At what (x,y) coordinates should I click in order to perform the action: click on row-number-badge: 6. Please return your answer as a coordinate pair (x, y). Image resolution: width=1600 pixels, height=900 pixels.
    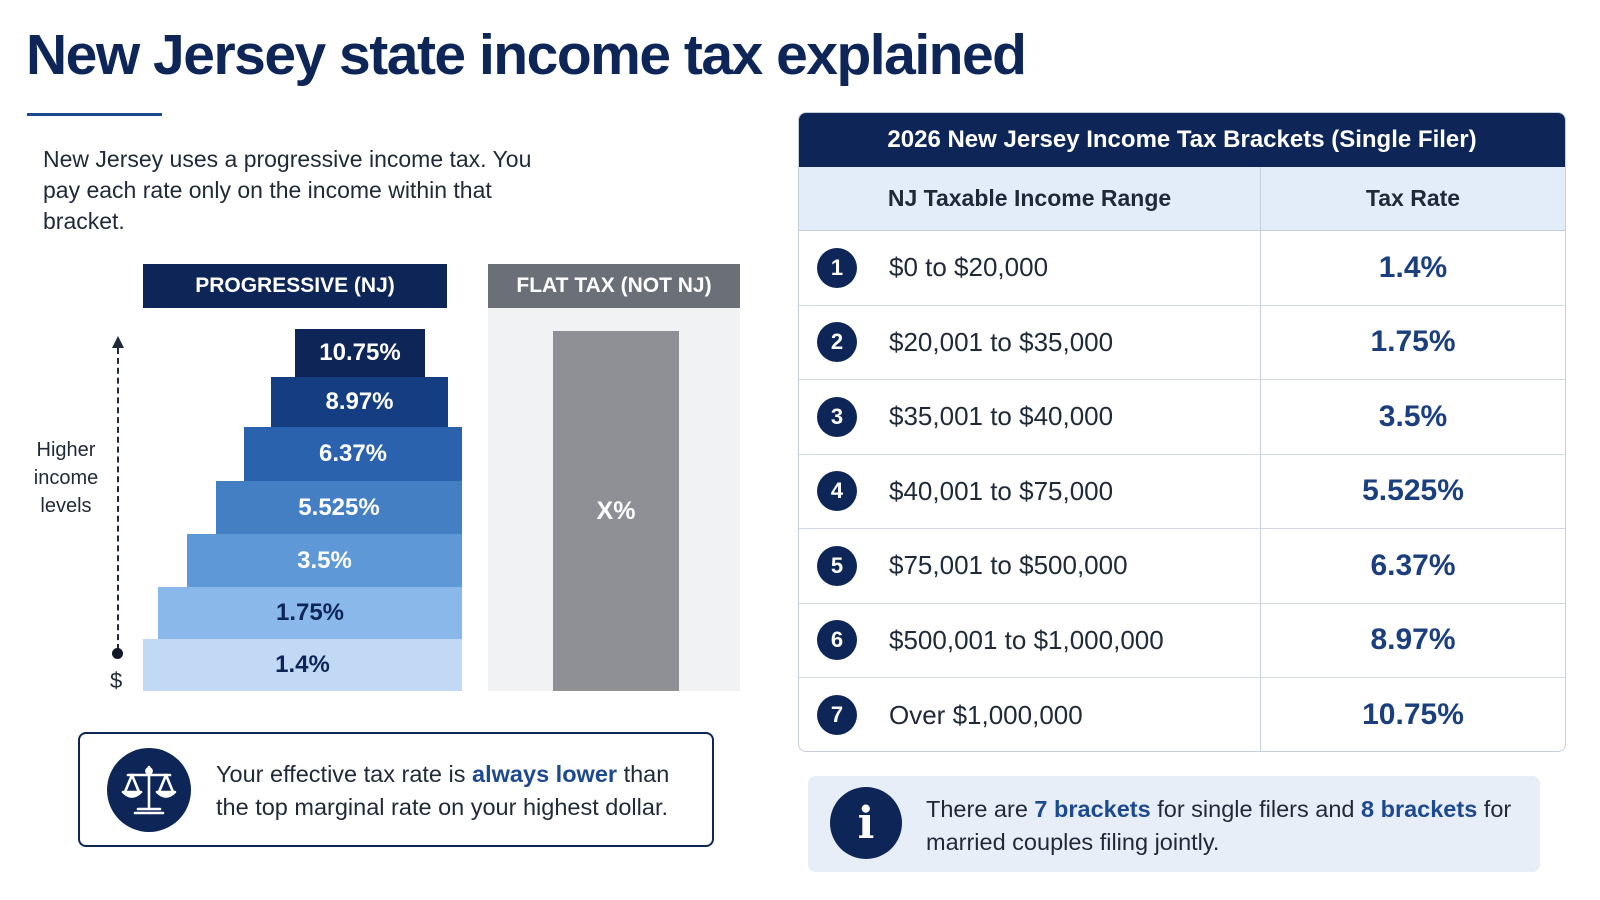
    Looking at the image, I should click on (837, 640).